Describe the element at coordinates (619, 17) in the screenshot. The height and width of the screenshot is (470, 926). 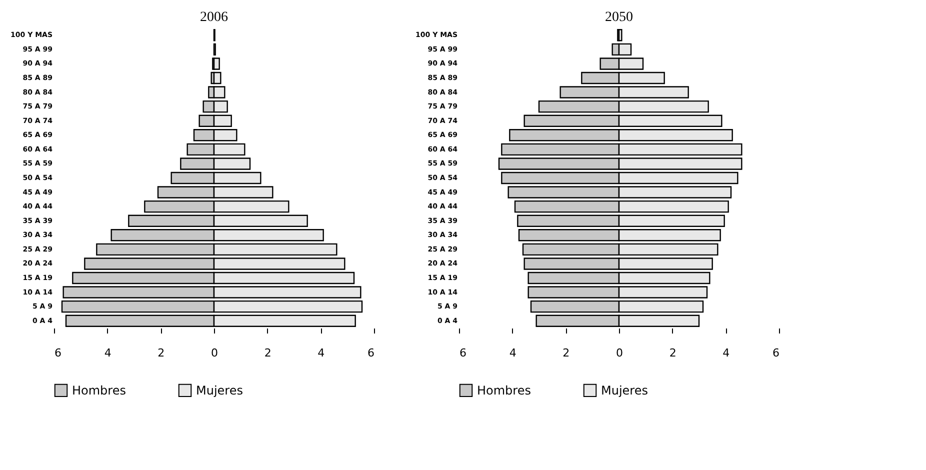
I see `chart-title: 2050` at that location.